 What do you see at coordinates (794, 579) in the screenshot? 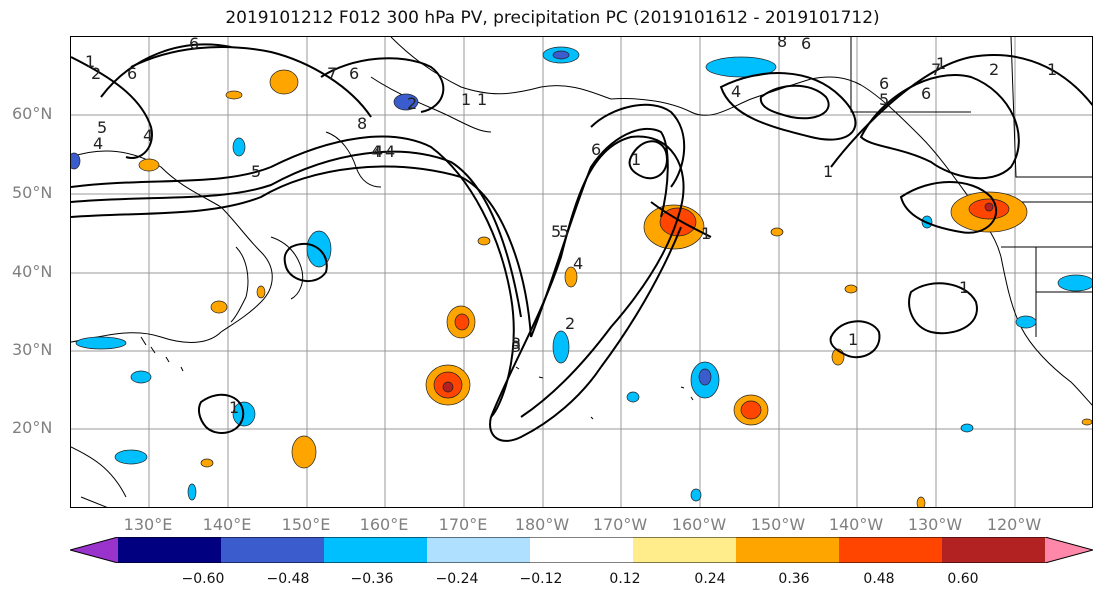
I see `colorbar-tick: 0.36` at bounding box center [794, 579].